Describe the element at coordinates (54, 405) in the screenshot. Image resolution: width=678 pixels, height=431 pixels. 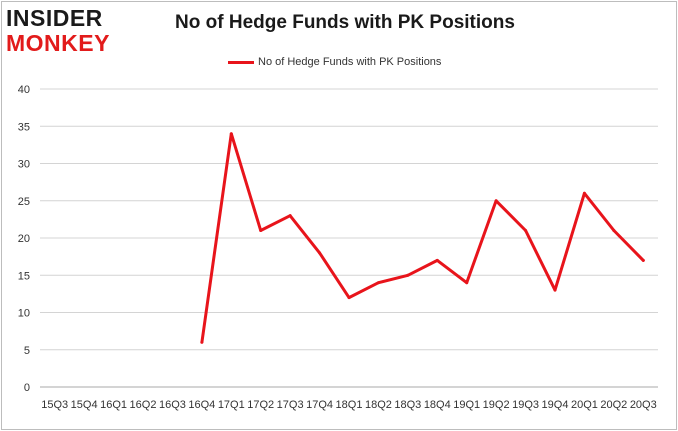
I see `x-tick-label: 15Q3` at that location.